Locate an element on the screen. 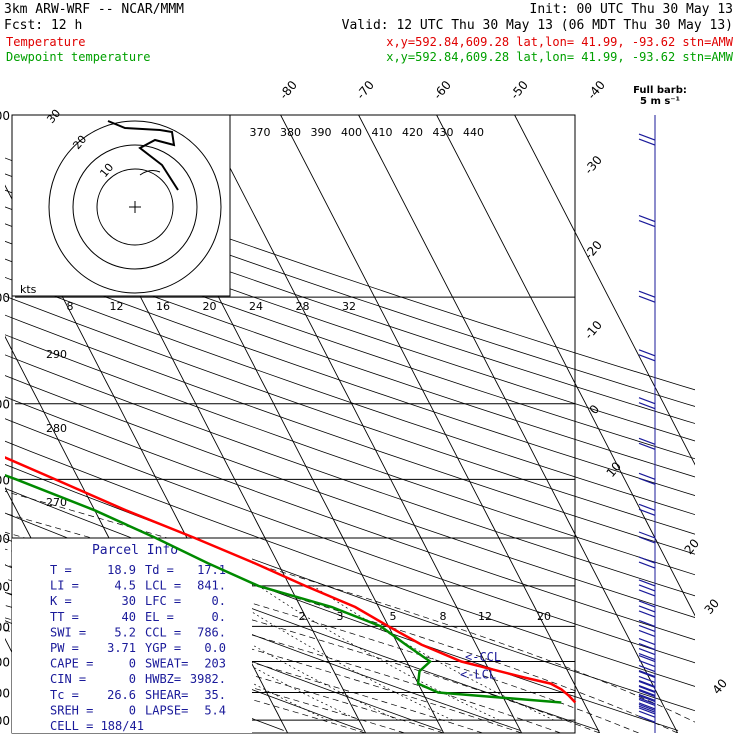 This screenshot has width=740, height=740. isotherm-tick-label: -80 is located at coordinates (288, 90).